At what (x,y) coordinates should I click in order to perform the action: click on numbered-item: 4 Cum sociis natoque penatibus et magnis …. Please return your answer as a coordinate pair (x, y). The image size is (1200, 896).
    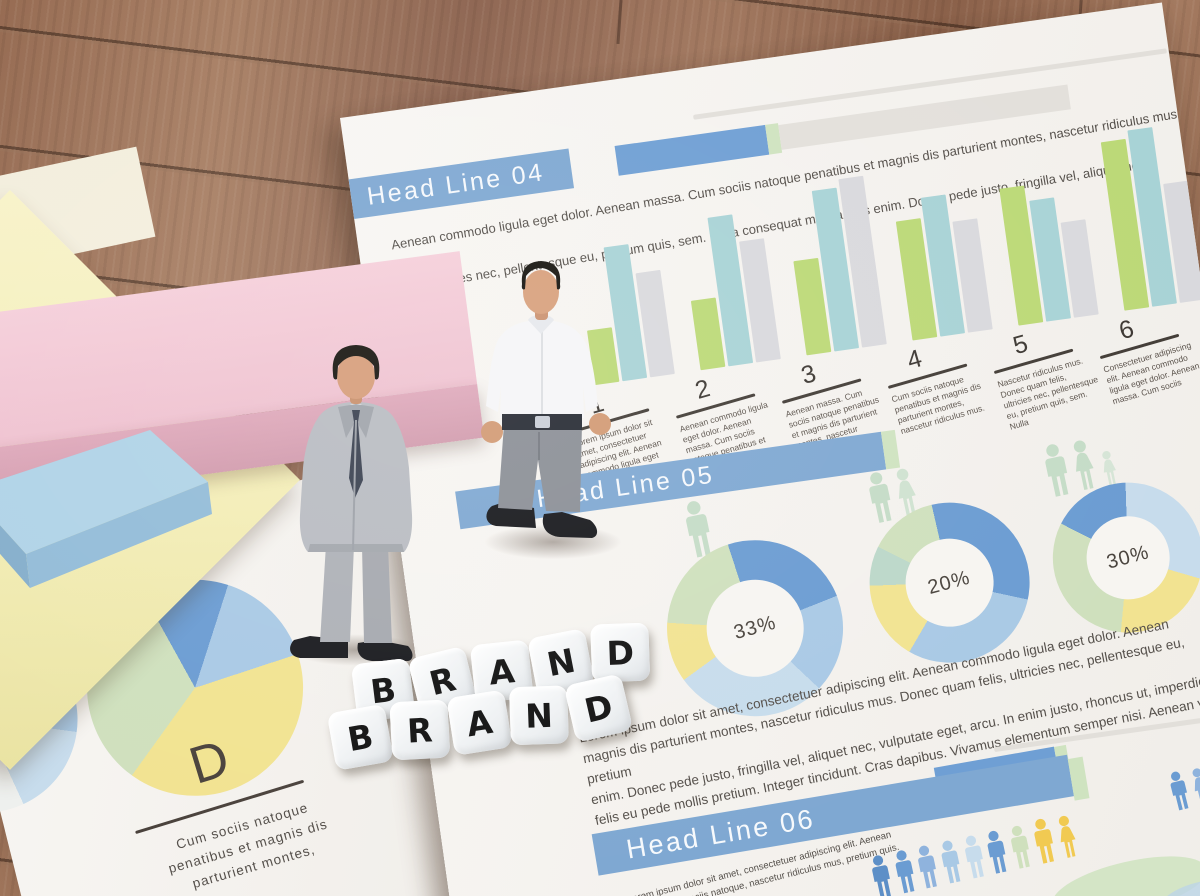
    Looking at the image, I should click on (938, 383).